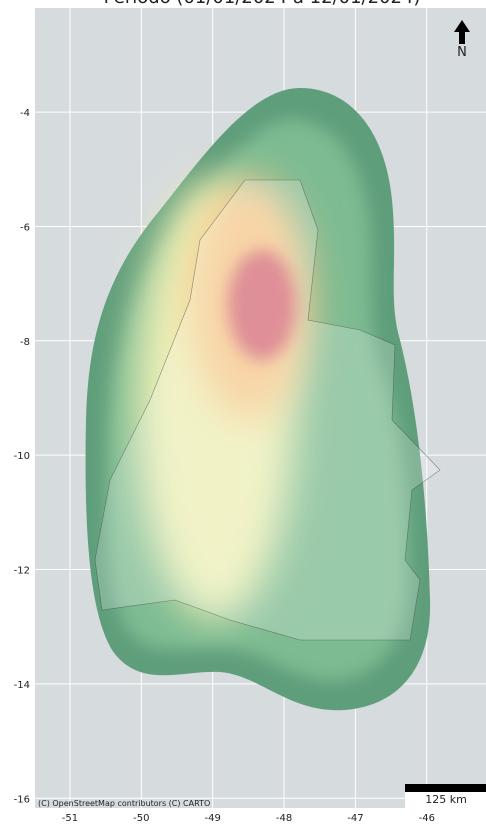  I want to click on x-tick-label: -51, so click(70, 818).